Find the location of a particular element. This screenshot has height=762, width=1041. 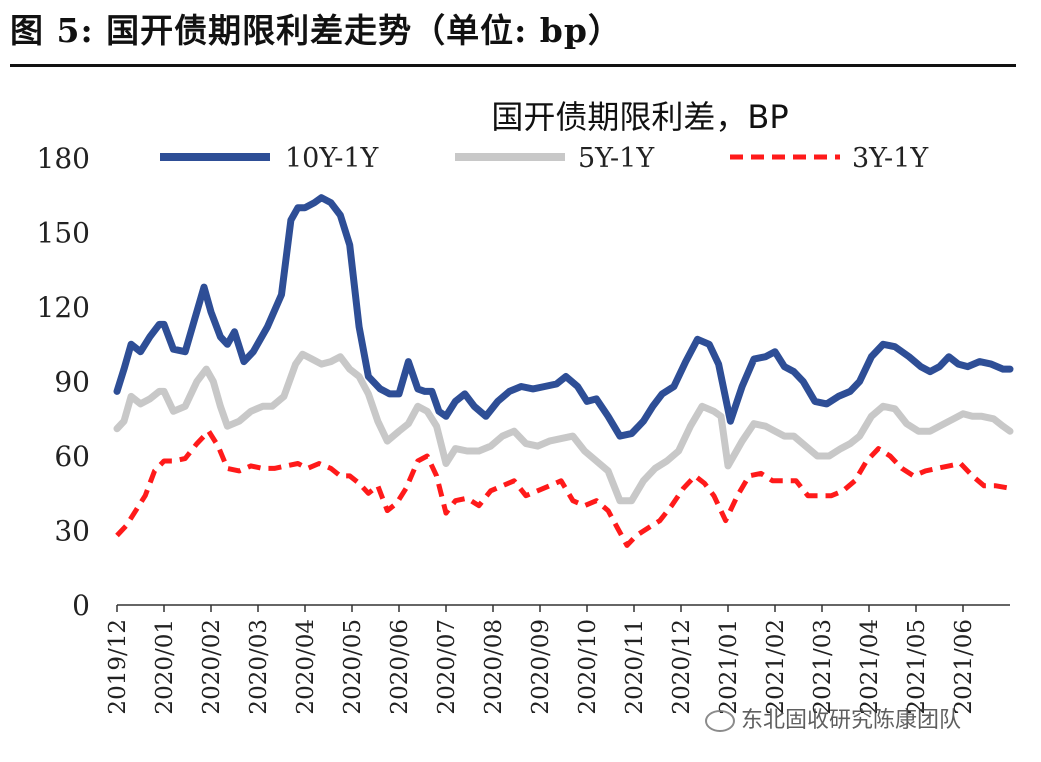

x-tick-label: 2020/05 is located at coordinates (353, 667).